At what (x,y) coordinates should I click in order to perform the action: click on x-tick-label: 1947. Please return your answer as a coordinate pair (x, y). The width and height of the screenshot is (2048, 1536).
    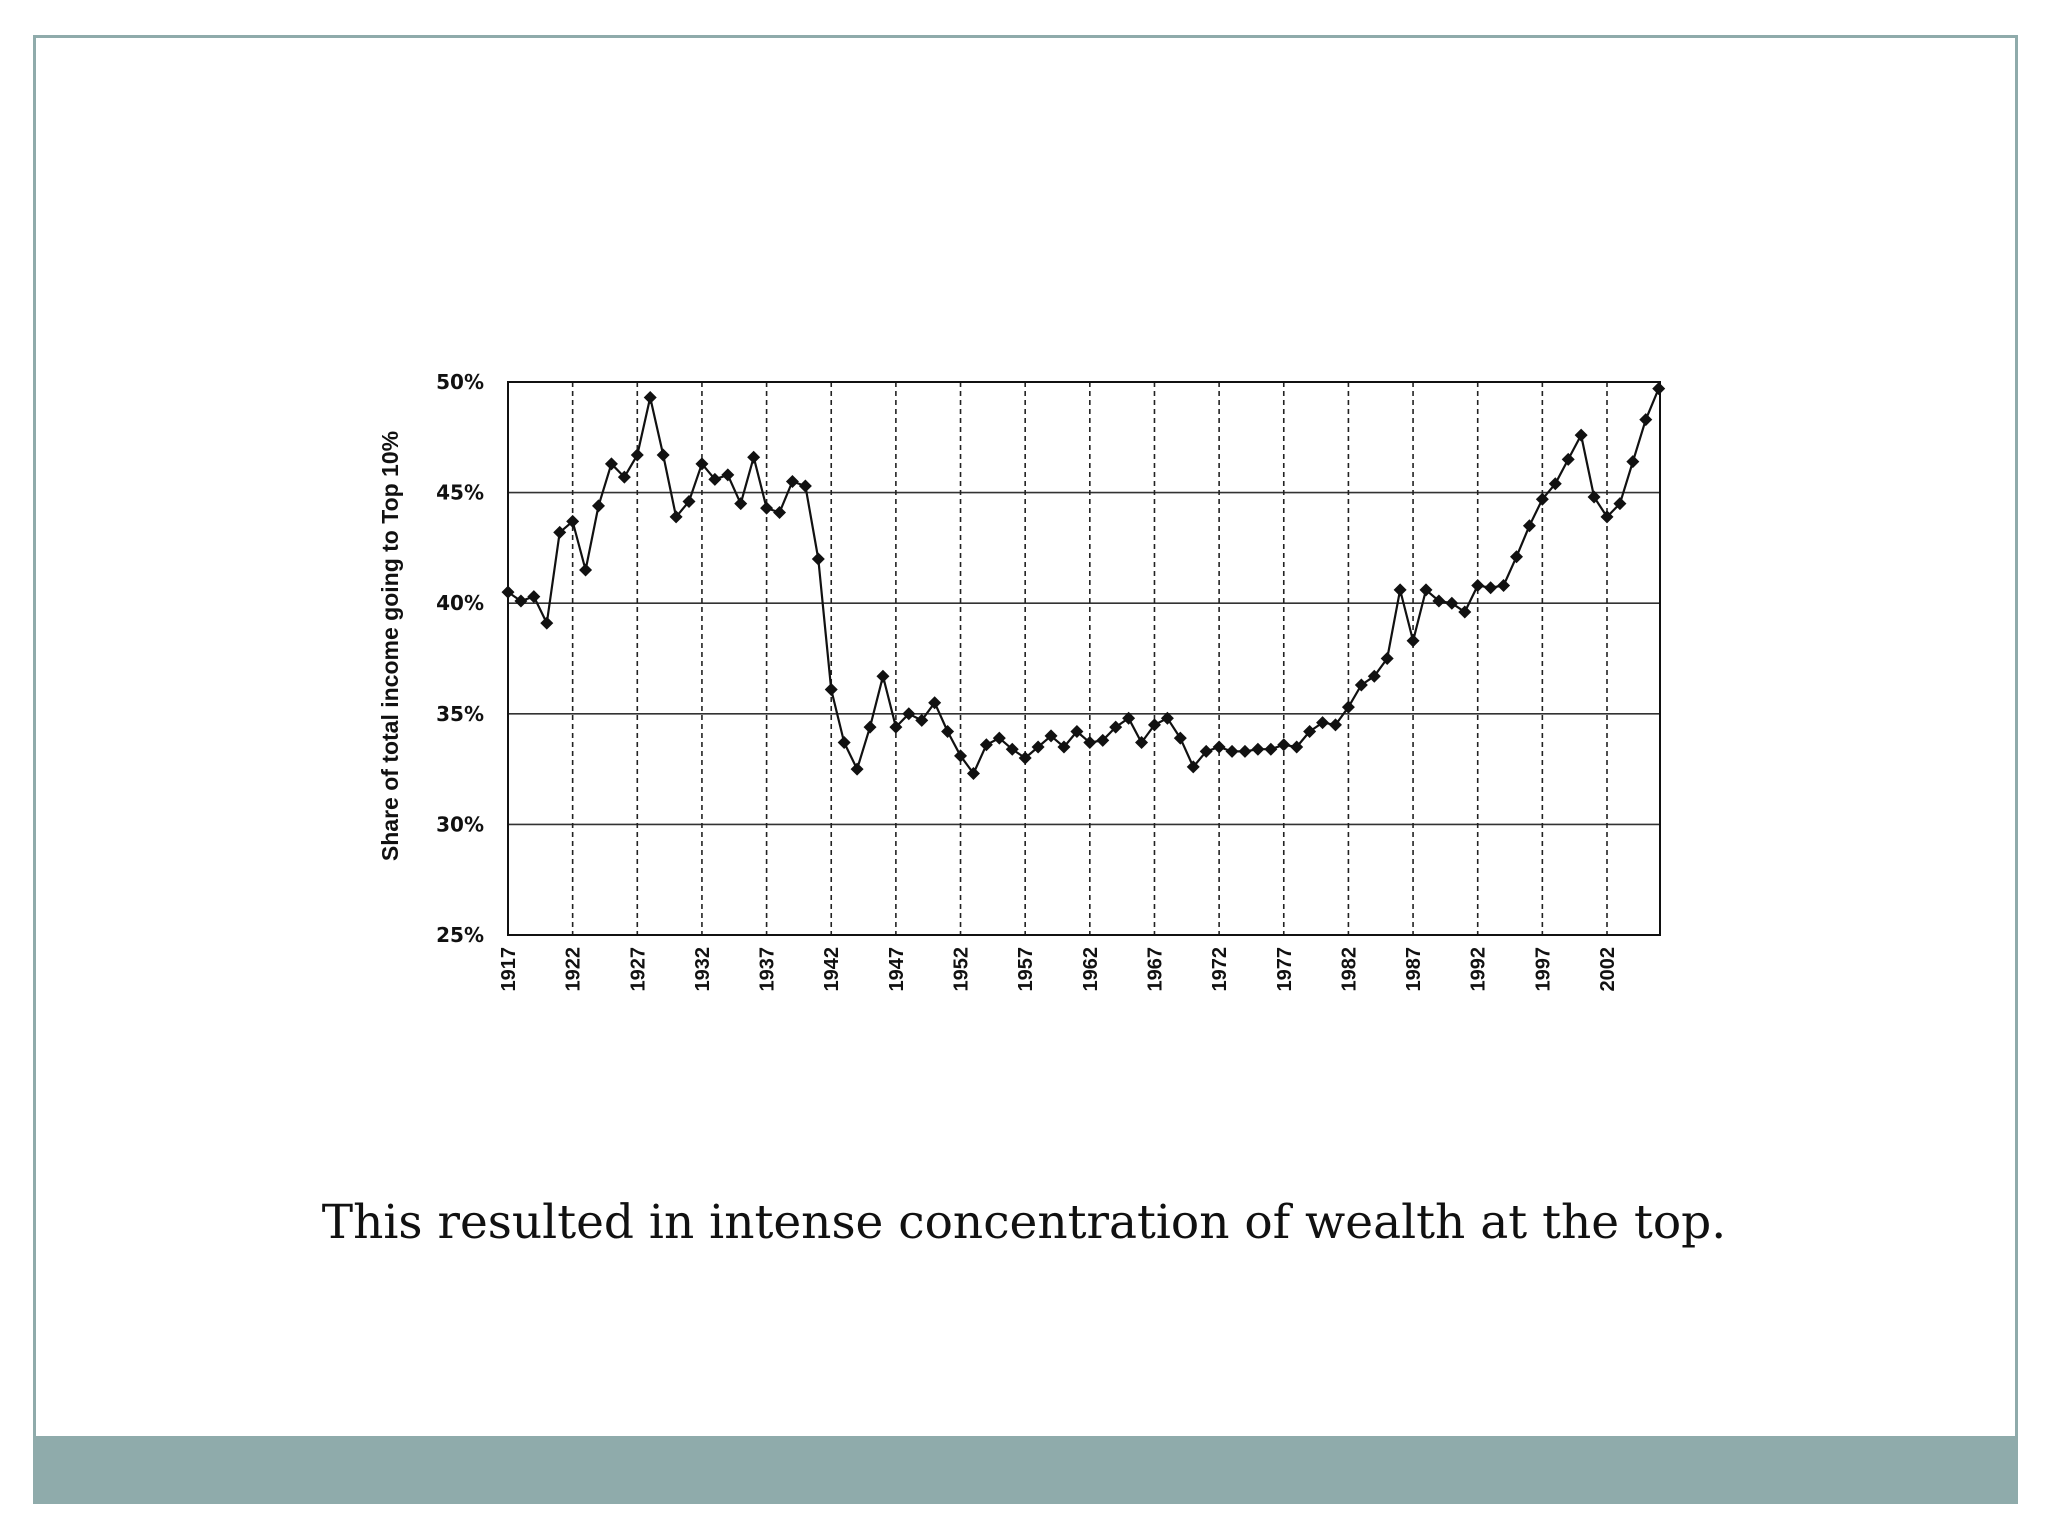
    Looking at the image, I should click on (897, 969).